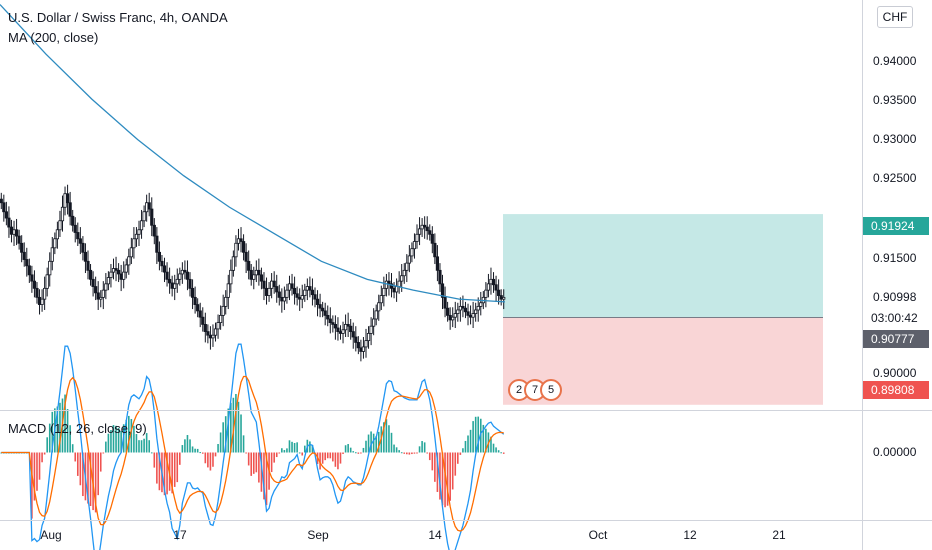 This screenshot has width=932, height=550. I want to click on currency-button: CHF, so click(895, 17).